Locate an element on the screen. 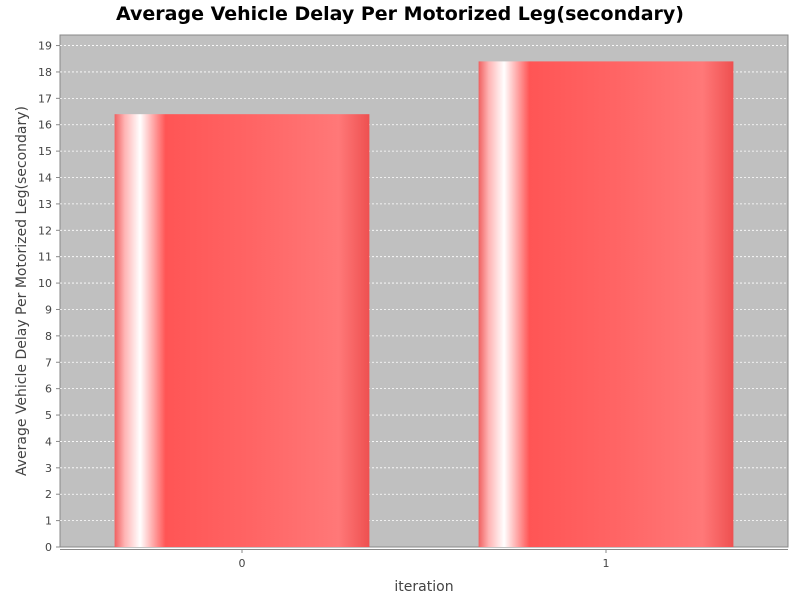 Image resolution: width=800 pixels, height=600 pixels. y-tick-label: 3 is located at coordinates (48, 468).